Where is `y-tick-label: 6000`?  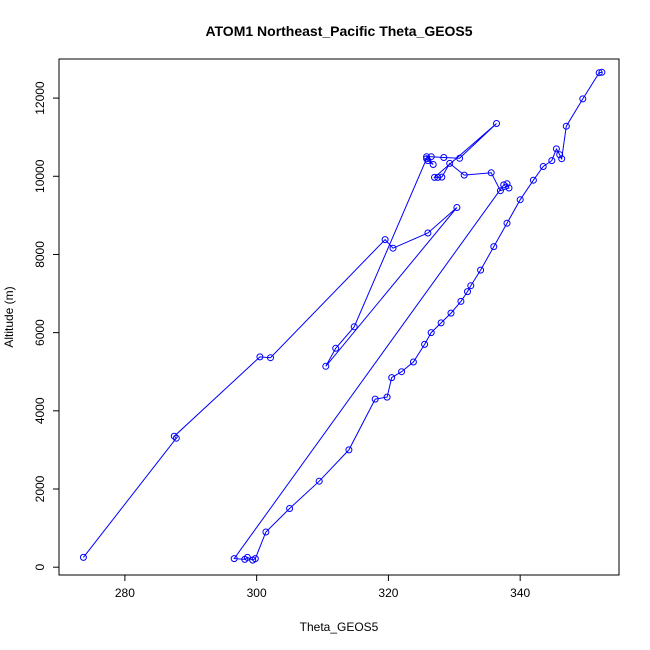 y-tick-label: 6000 is located at coordinates (40, 332).